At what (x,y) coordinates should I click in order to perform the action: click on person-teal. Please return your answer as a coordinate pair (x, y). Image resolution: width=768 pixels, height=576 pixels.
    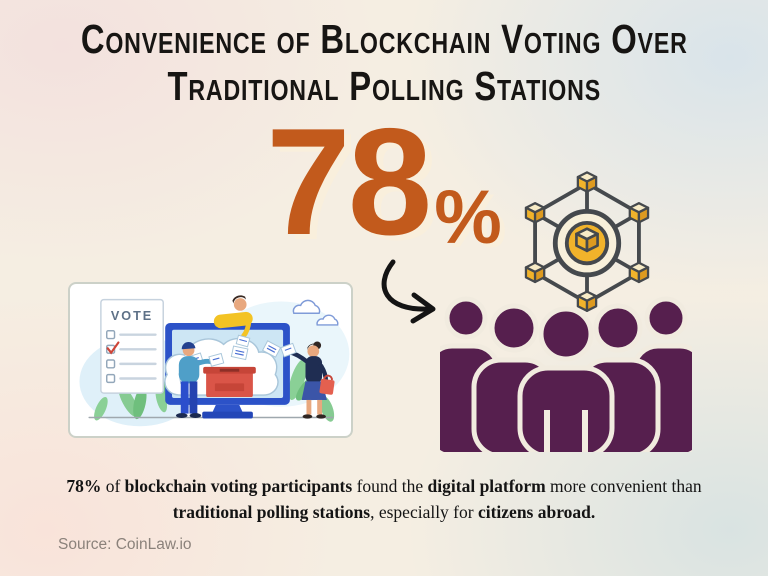
    Looking at the image, I should click on (200, 379).